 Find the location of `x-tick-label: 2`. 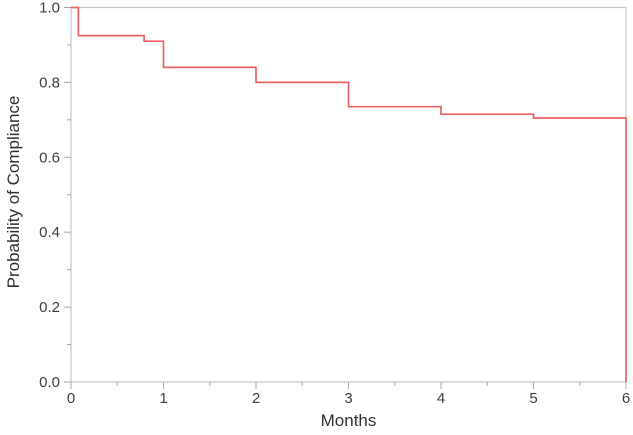

x-tick-label: 2 is located at coordinates (256, 398).